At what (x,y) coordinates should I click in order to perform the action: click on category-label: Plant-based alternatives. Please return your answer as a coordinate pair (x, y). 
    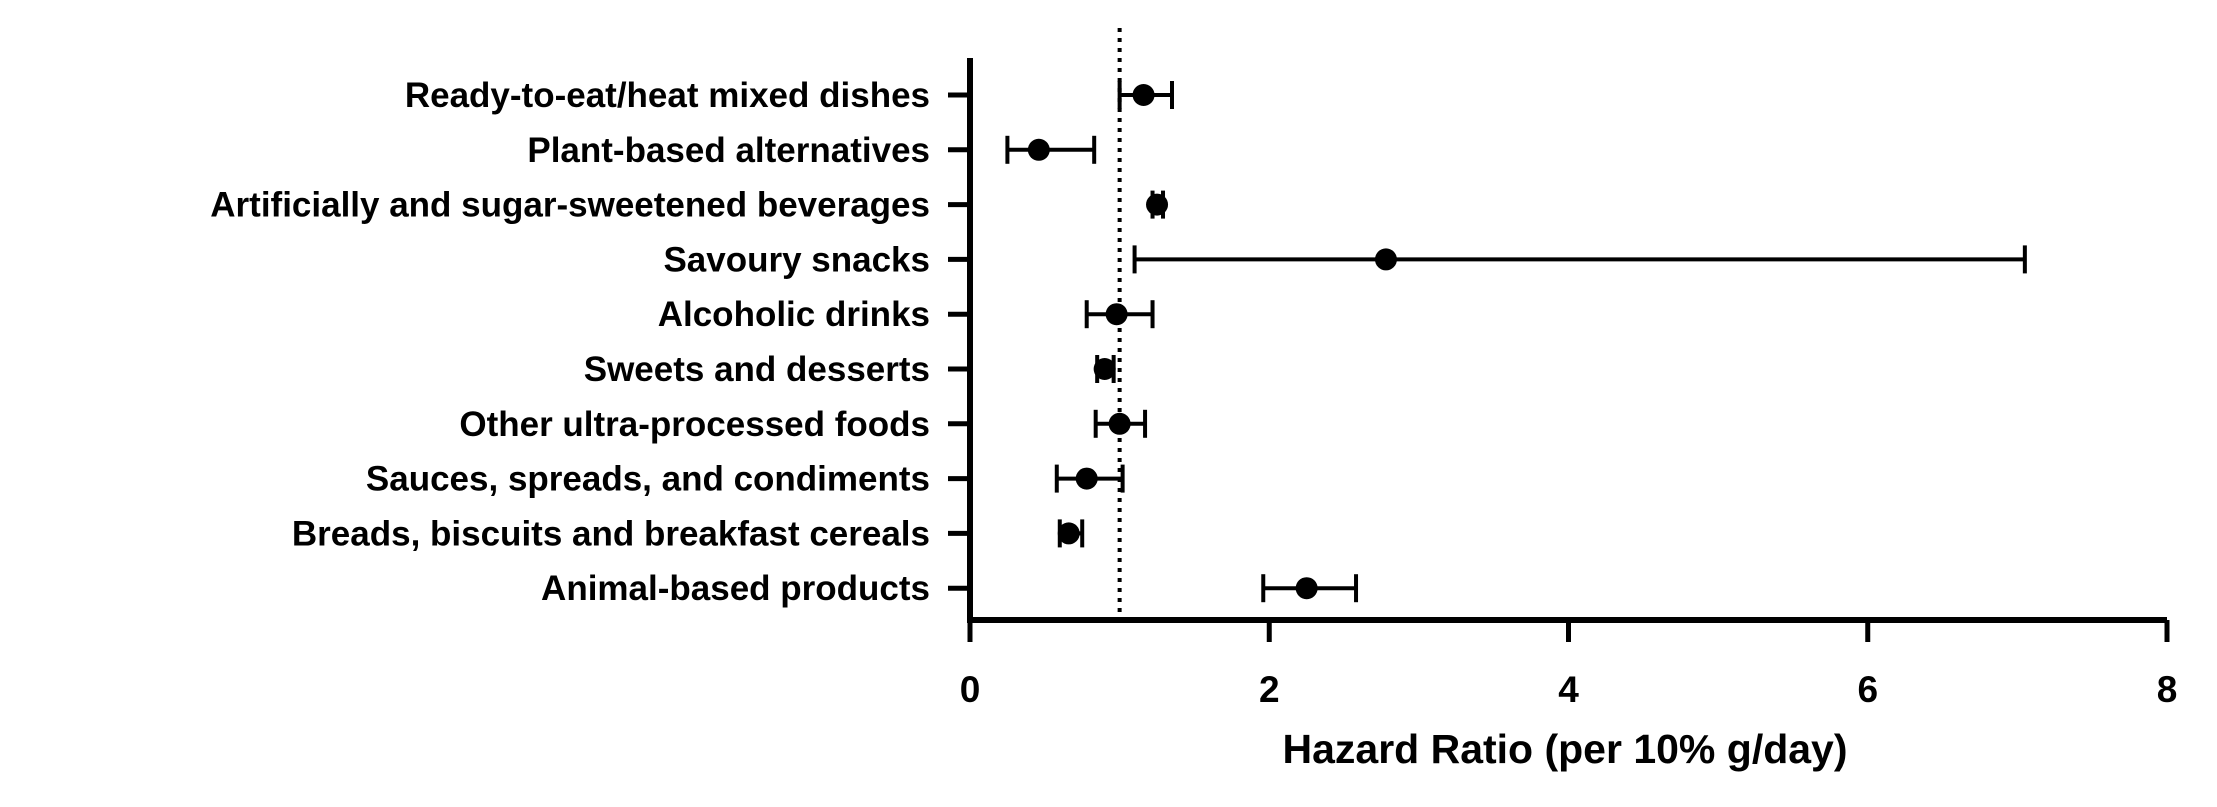
    Looking at the image, I should click on (728, 150).